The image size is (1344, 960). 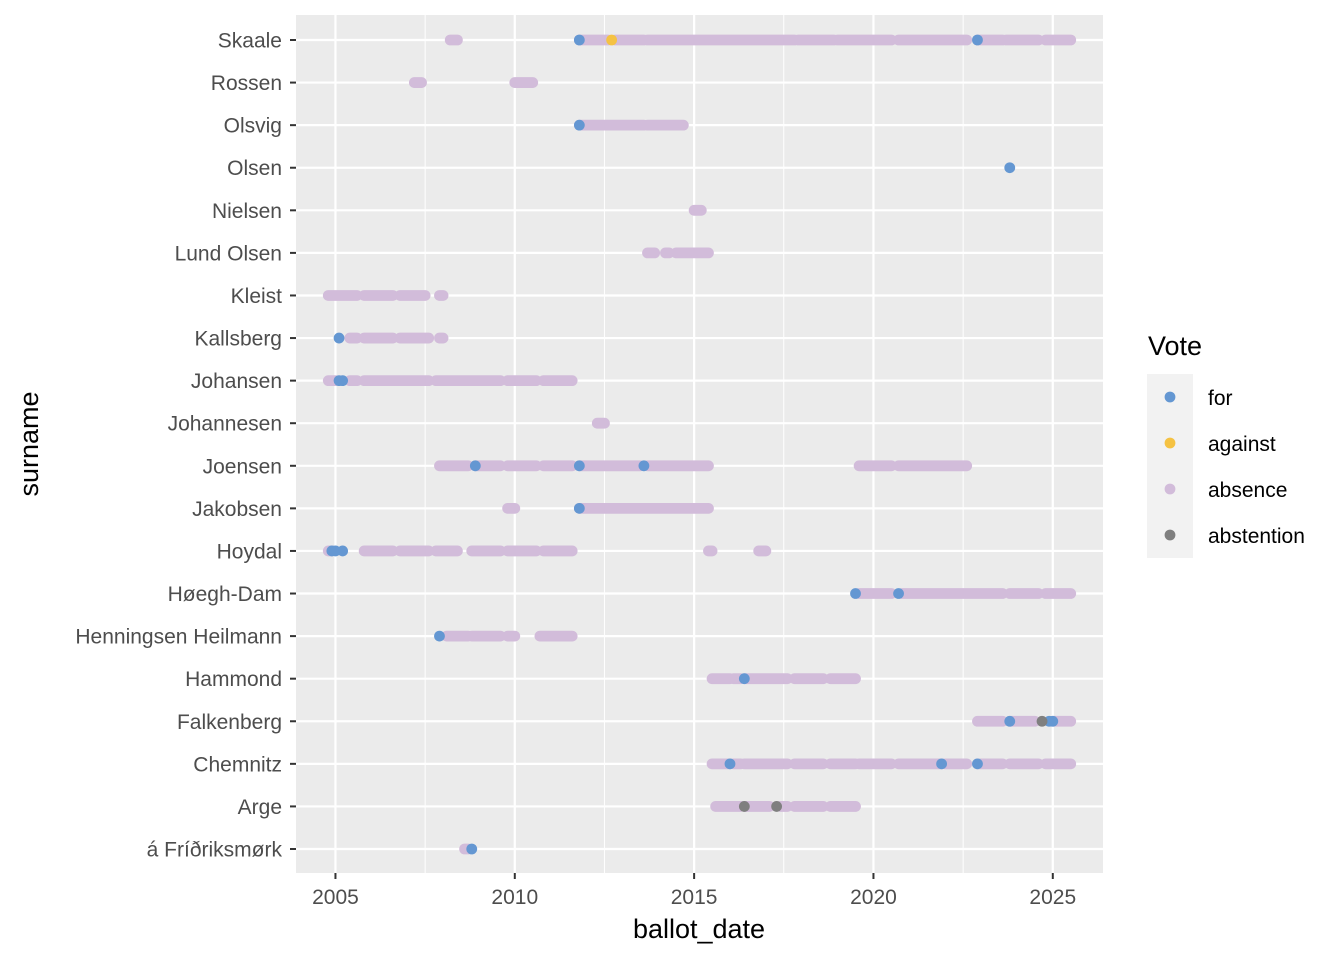 I want to click on legend-key-for, so click(x=1170, y=397).